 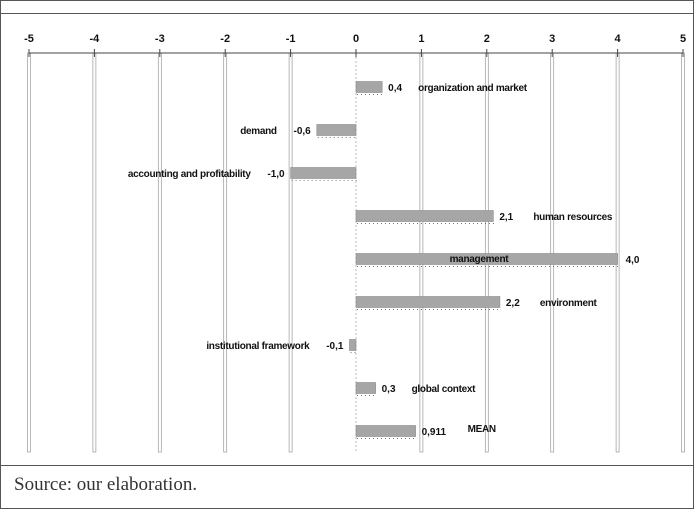 What do you see at coordinates (160, 39) in the screenshot?
I see `x-tick-label: -3` at bounding box center [160, 39].